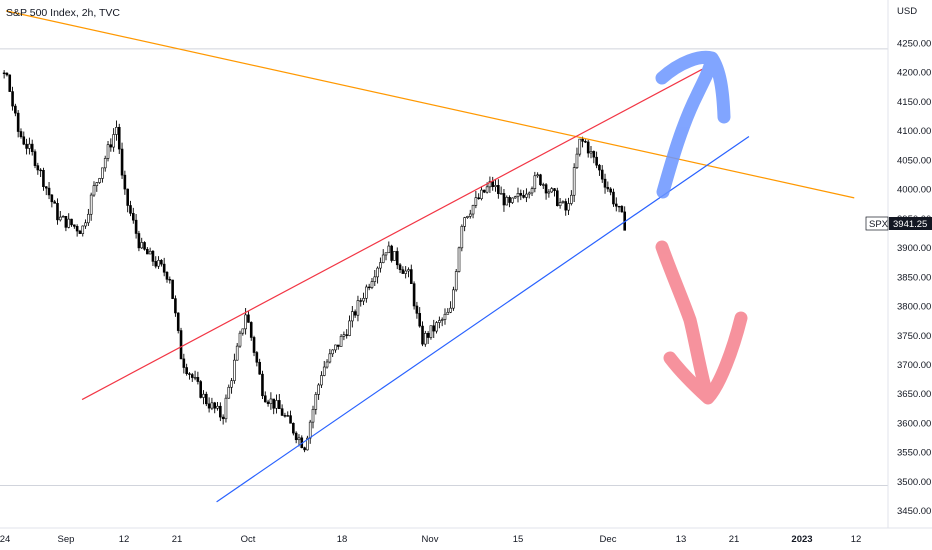 The width and height of the screenshot is (932, 550). I want to click on price-tag: SPX 3941.25, so click(898, 223).